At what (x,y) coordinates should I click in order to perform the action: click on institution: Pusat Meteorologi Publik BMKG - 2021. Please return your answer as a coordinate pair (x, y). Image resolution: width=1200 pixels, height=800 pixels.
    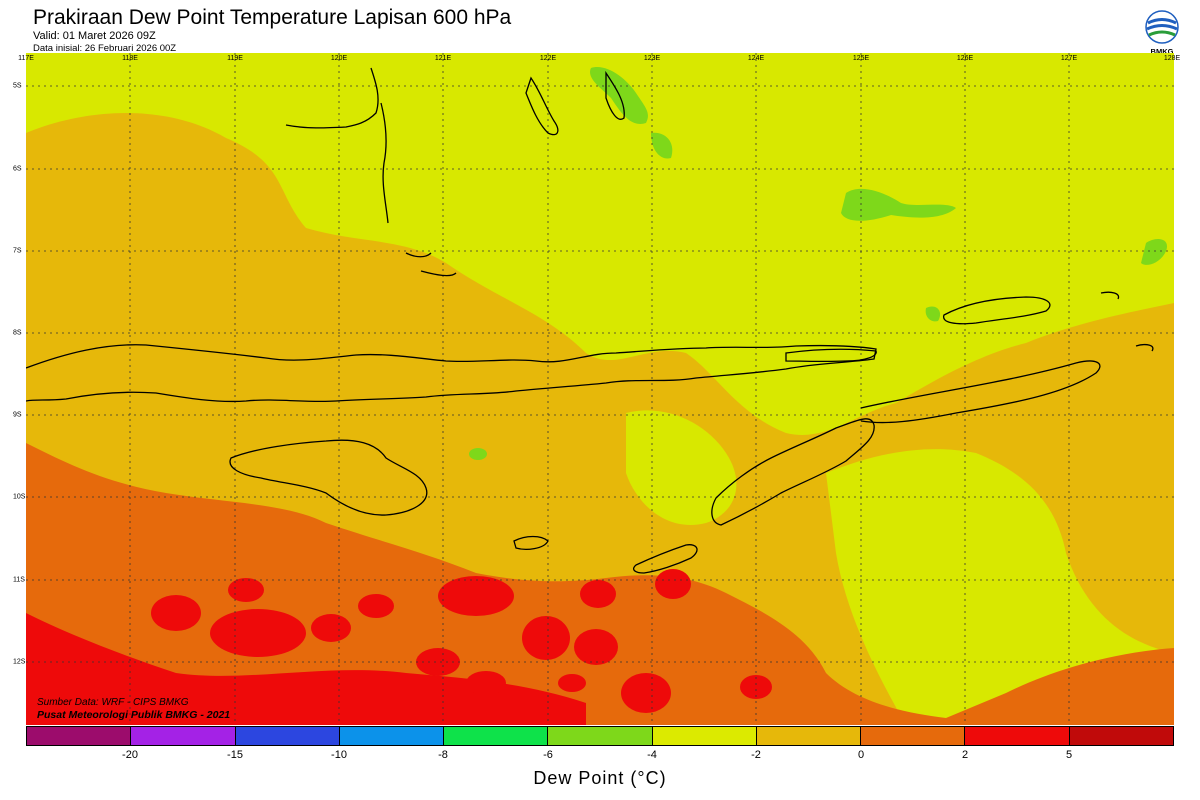
    Looking at the image, I should click on (134, 715).